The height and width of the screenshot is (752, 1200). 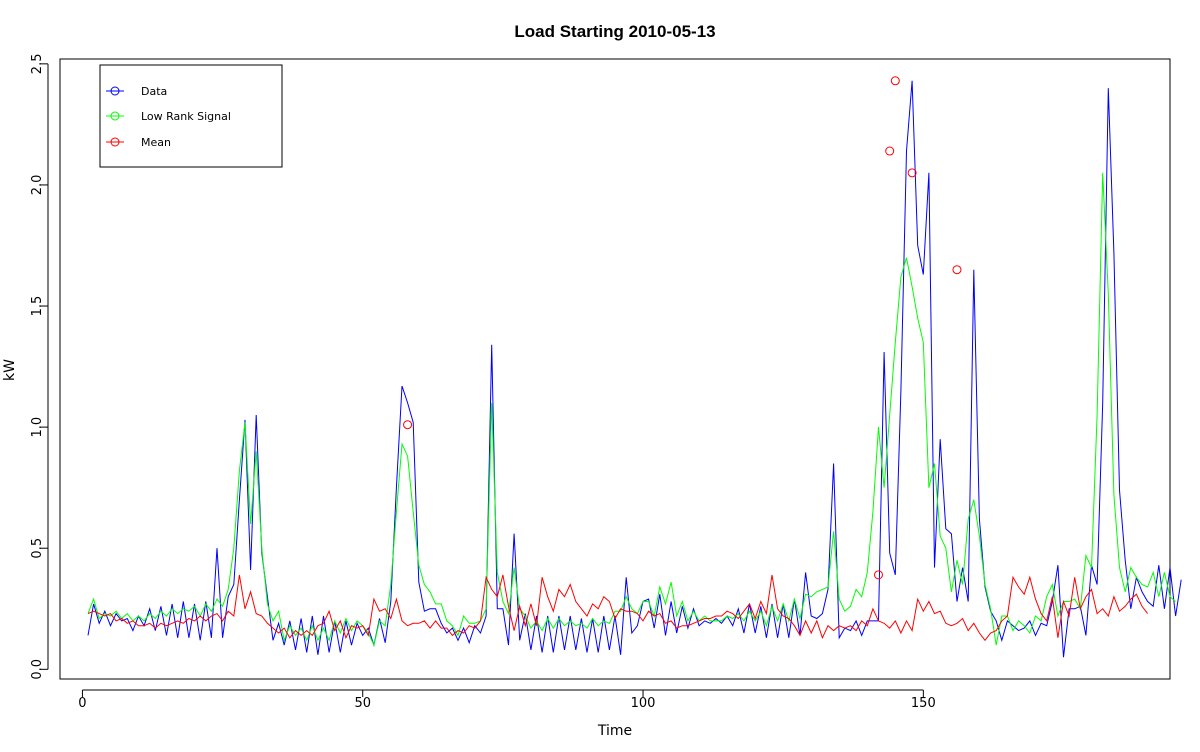 What do you see at coordinates (39, 367) in the screenshot?
I see `y-axis: 0.0 0.5 1.0 1.5 2.0 2.5` at bounding box center [39, 367].